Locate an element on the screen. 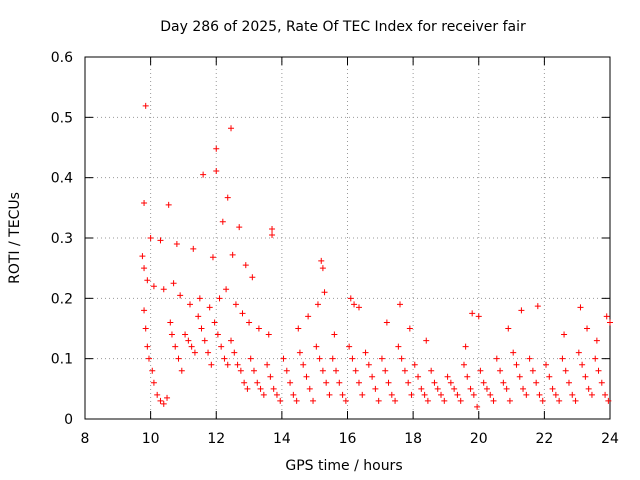 The height and width of the screenshot is (480, 640). y-tick-label: 0.1 is located at coordinates (62, 360).